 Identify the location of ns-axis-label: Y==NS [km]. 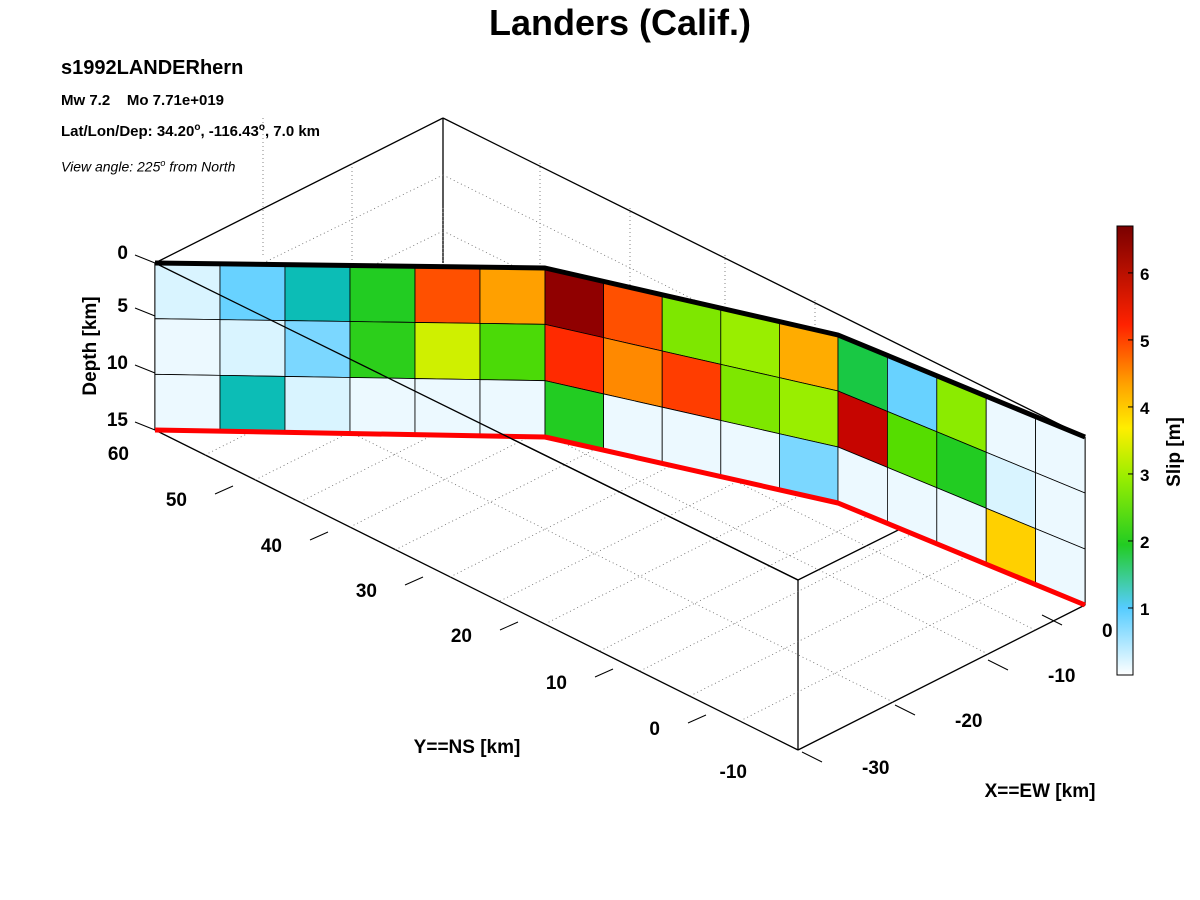
(467, 747).